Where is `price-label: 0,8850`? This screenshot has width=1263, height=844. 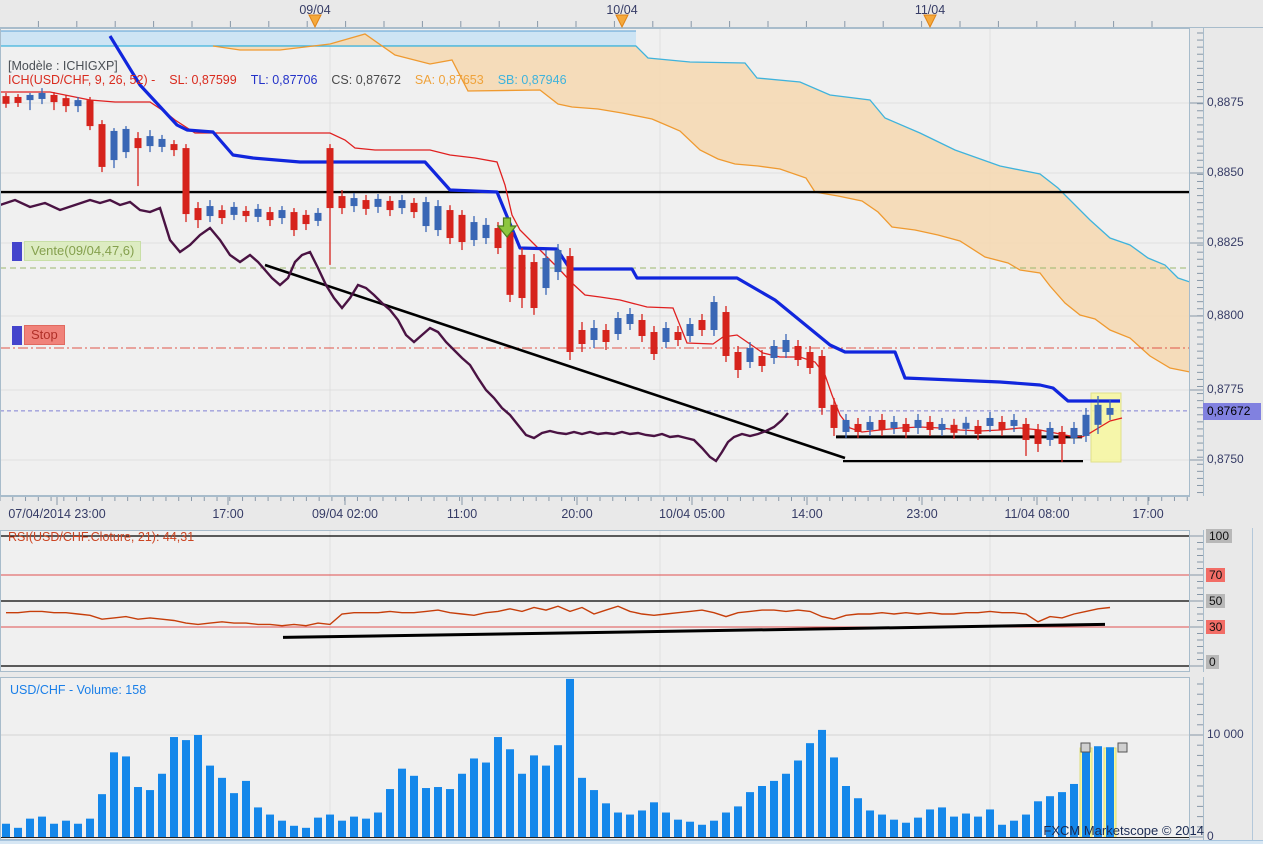
price-label: 0,8850 is located at coordinates (1225, 172).